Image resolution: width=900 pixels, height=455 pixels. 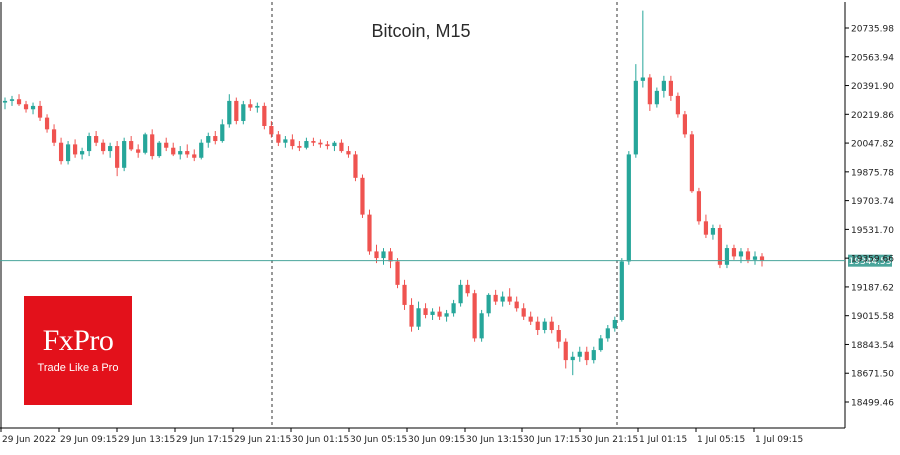 What do you see at coordinates (872, 145) in the screenshot?
I see `y-tick-label: 20047.82` at bounding box center [872, 145].